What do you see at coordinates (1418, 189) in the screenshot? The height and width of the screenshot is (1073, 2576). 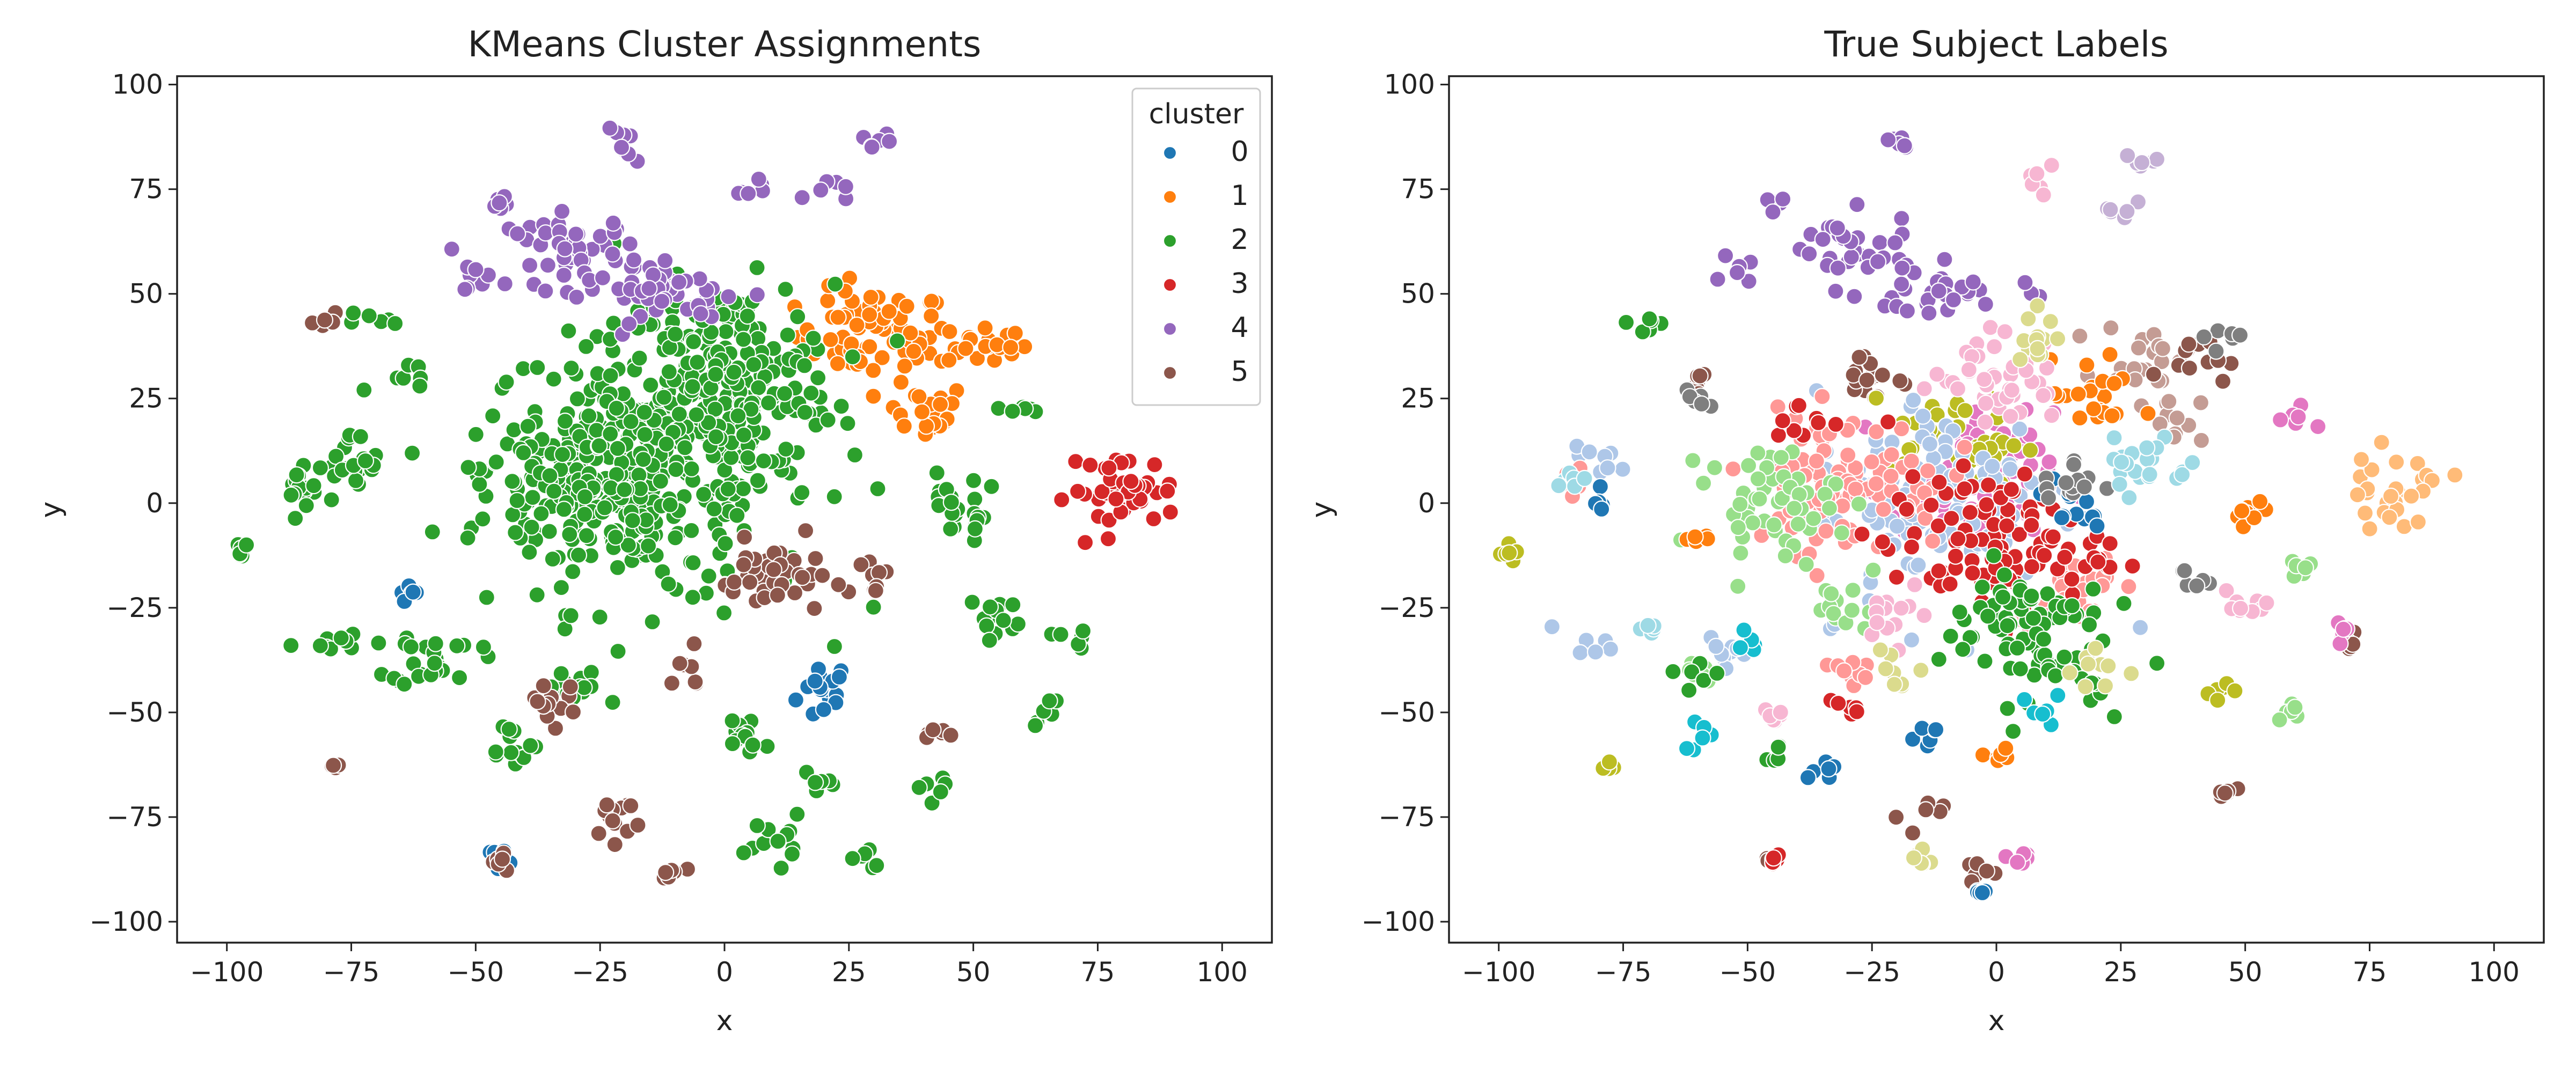 I see `y-tick-label: 75` at bounding box center [1418, 189].